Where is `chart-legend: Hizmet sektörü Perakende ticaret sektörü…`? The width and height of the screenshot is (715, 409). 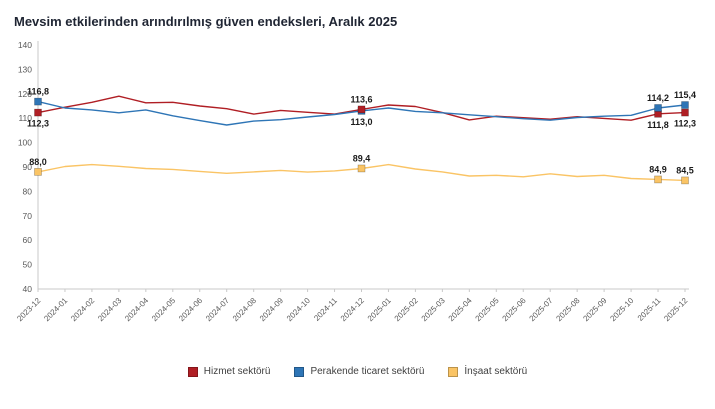 chart-legend: Hizmet sektörü Perakende ticaret sektörü… is located at coordinates (357, 371).